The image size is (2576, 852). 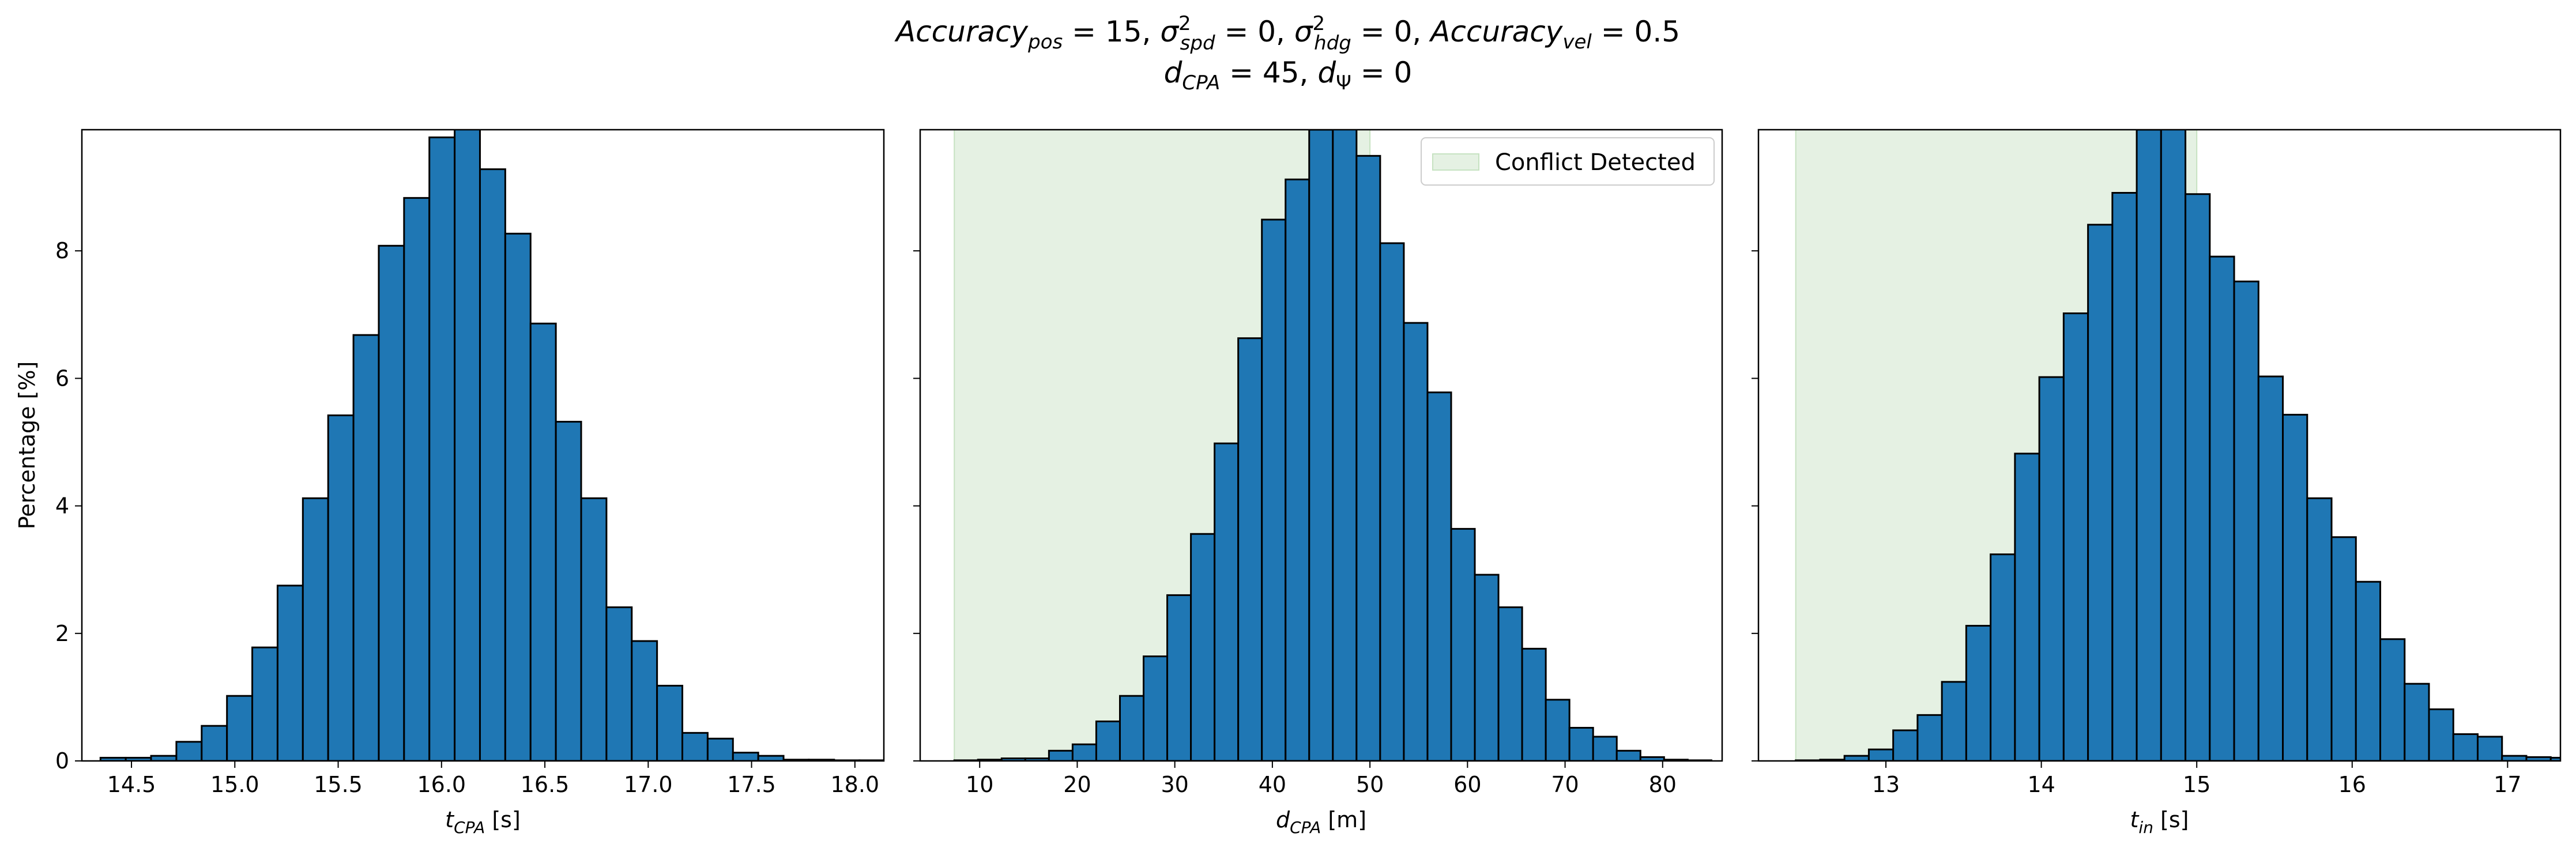 I want to click on x-axis-label-symbol: t, so click(x=2135, y=819).